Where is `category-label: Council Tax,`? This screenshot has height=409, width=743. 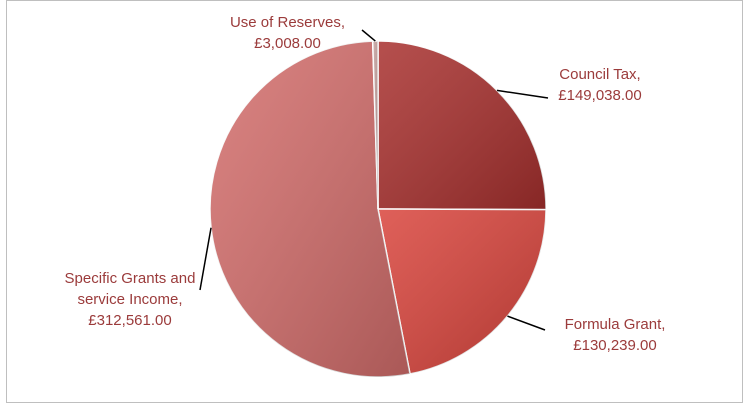 category-label: Council Tax, is located at coordinates (600, 74).